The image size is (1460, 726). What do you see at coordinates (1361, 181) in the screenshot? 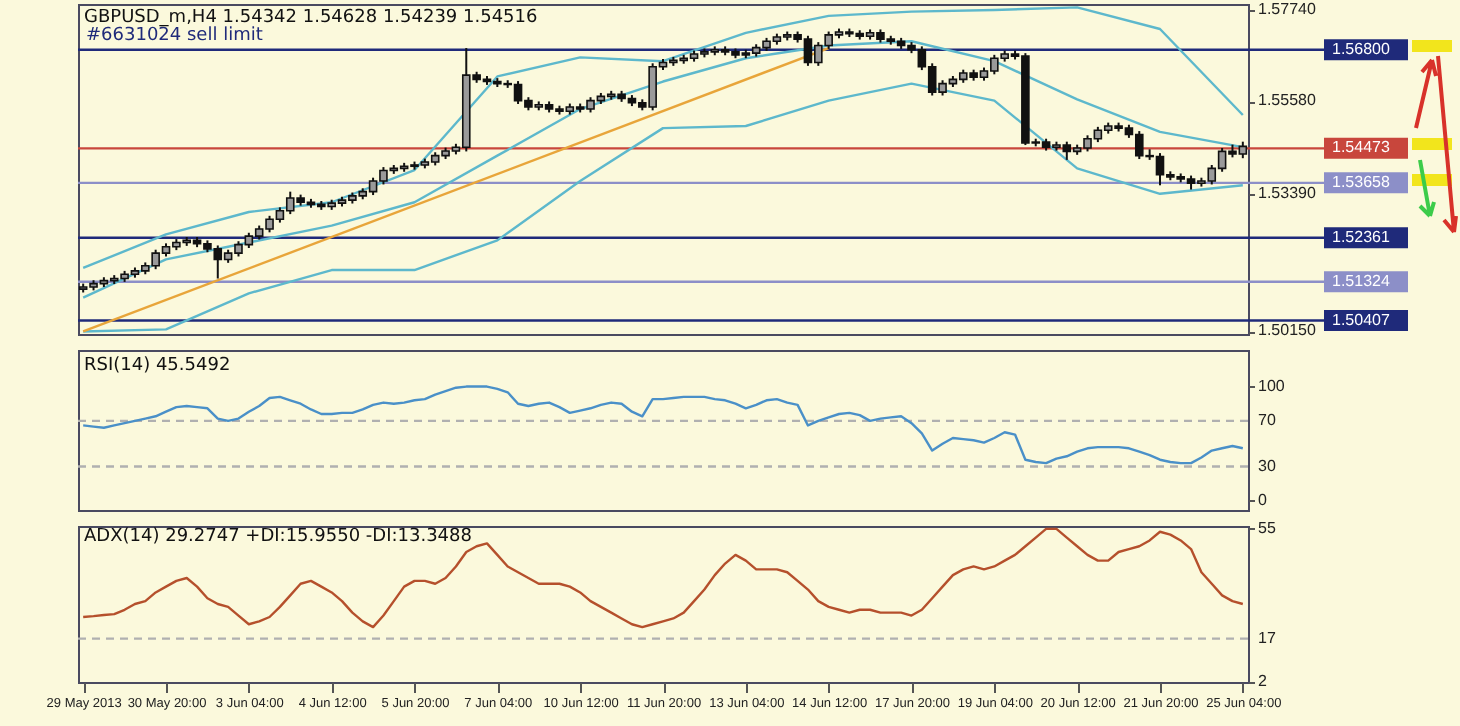
I see `ref-line-label: 1.53658` at bounding box center [1361, 181].